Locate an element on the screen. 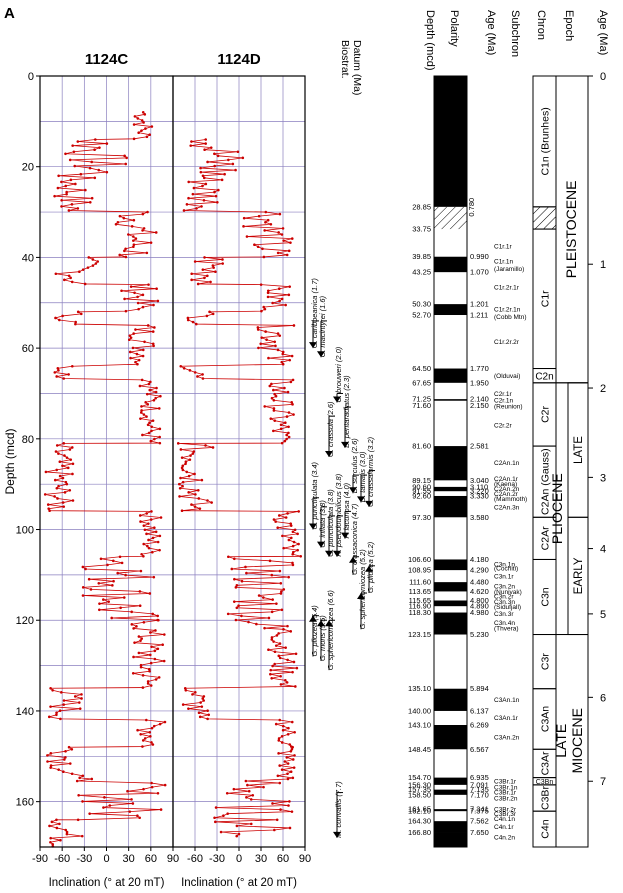  datum-label: D. pentaradiatus (2.3) is located at coordinates (346, 411).